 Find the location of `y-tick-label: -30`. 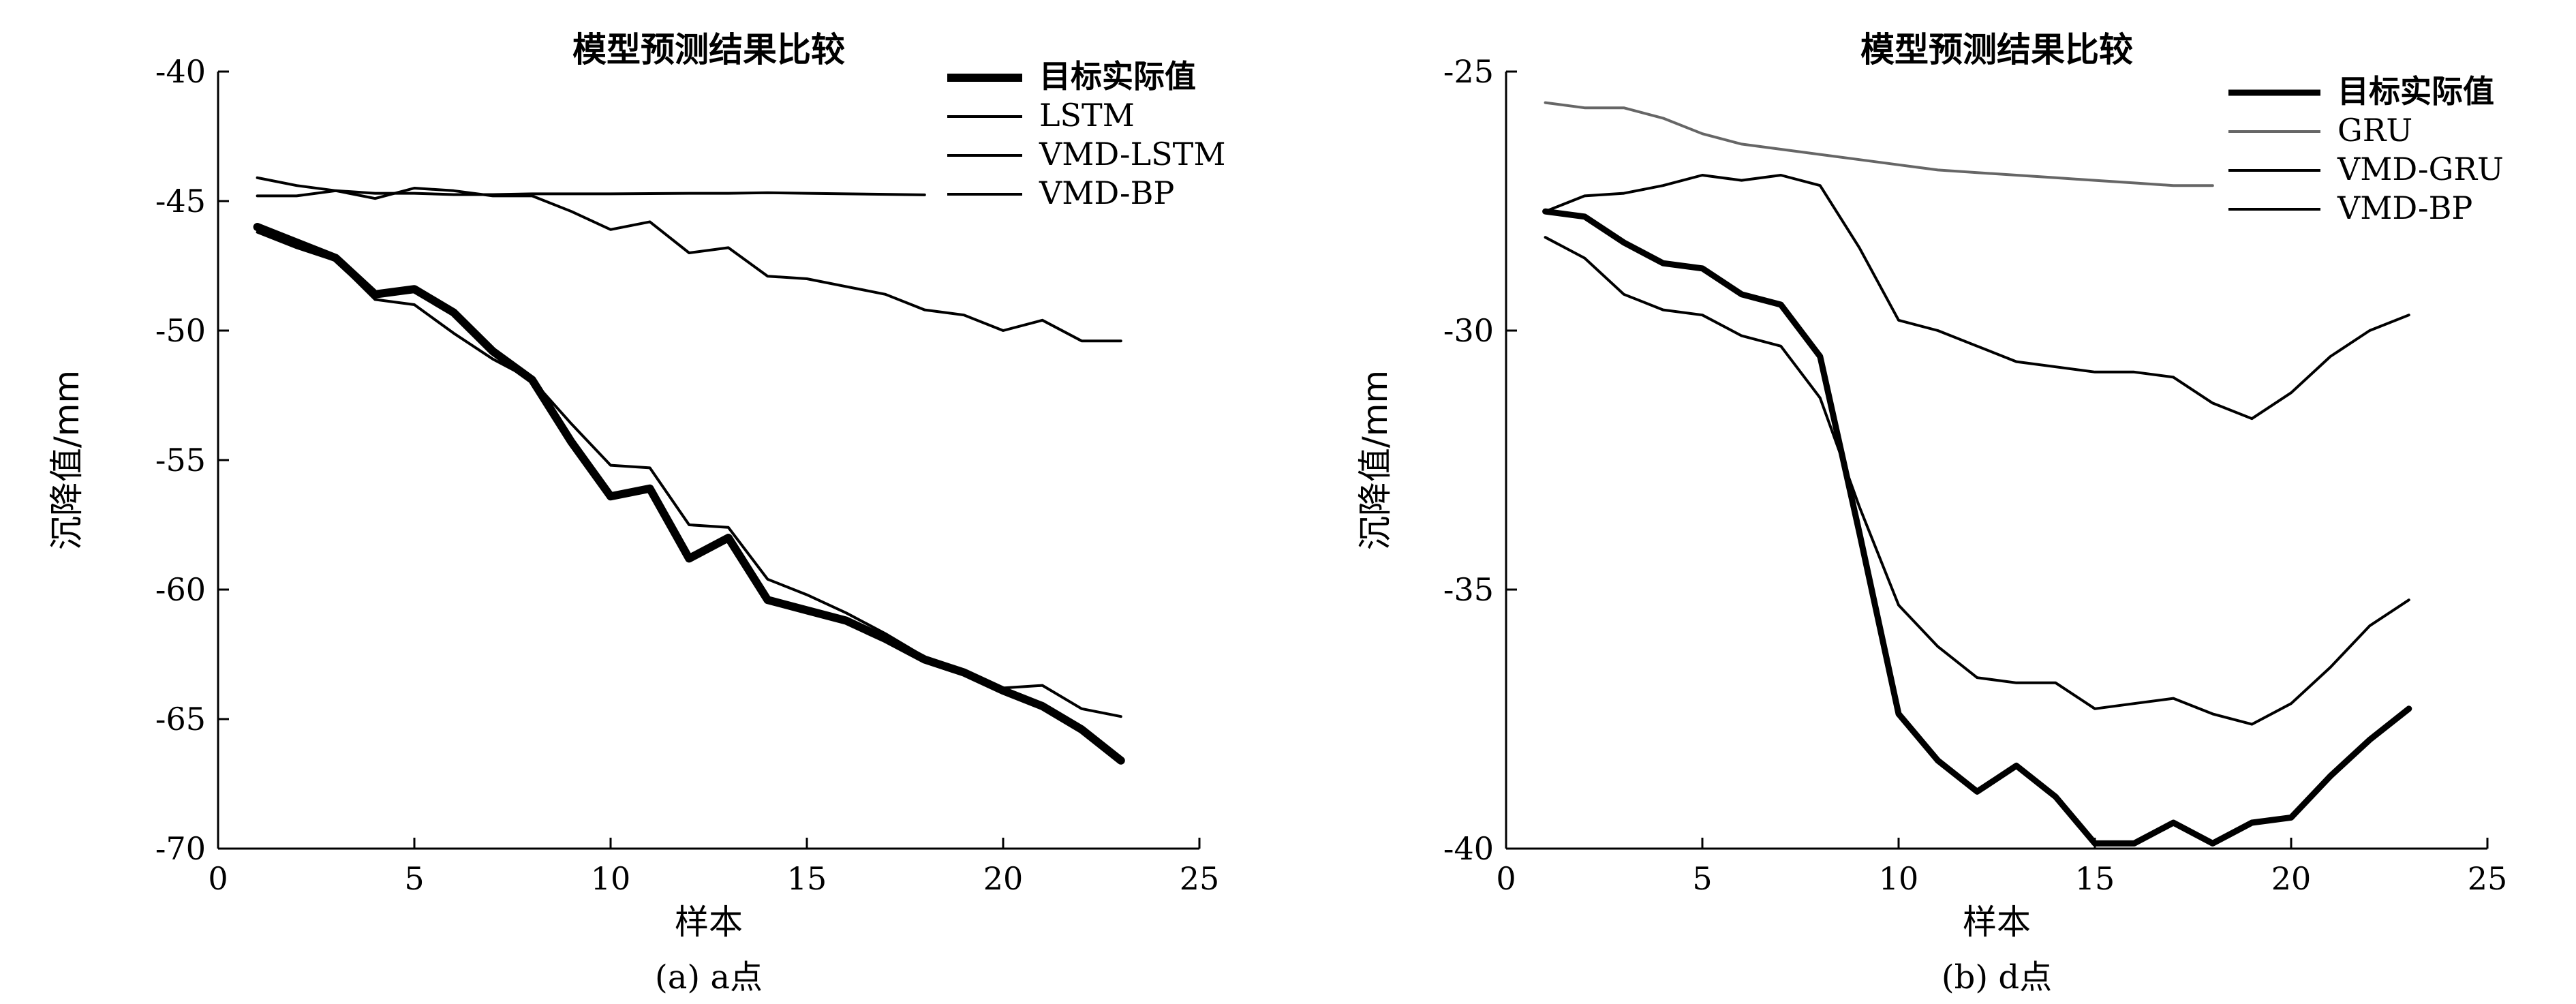

y-tick-label: -30 is located at coordinates (1468, 330).